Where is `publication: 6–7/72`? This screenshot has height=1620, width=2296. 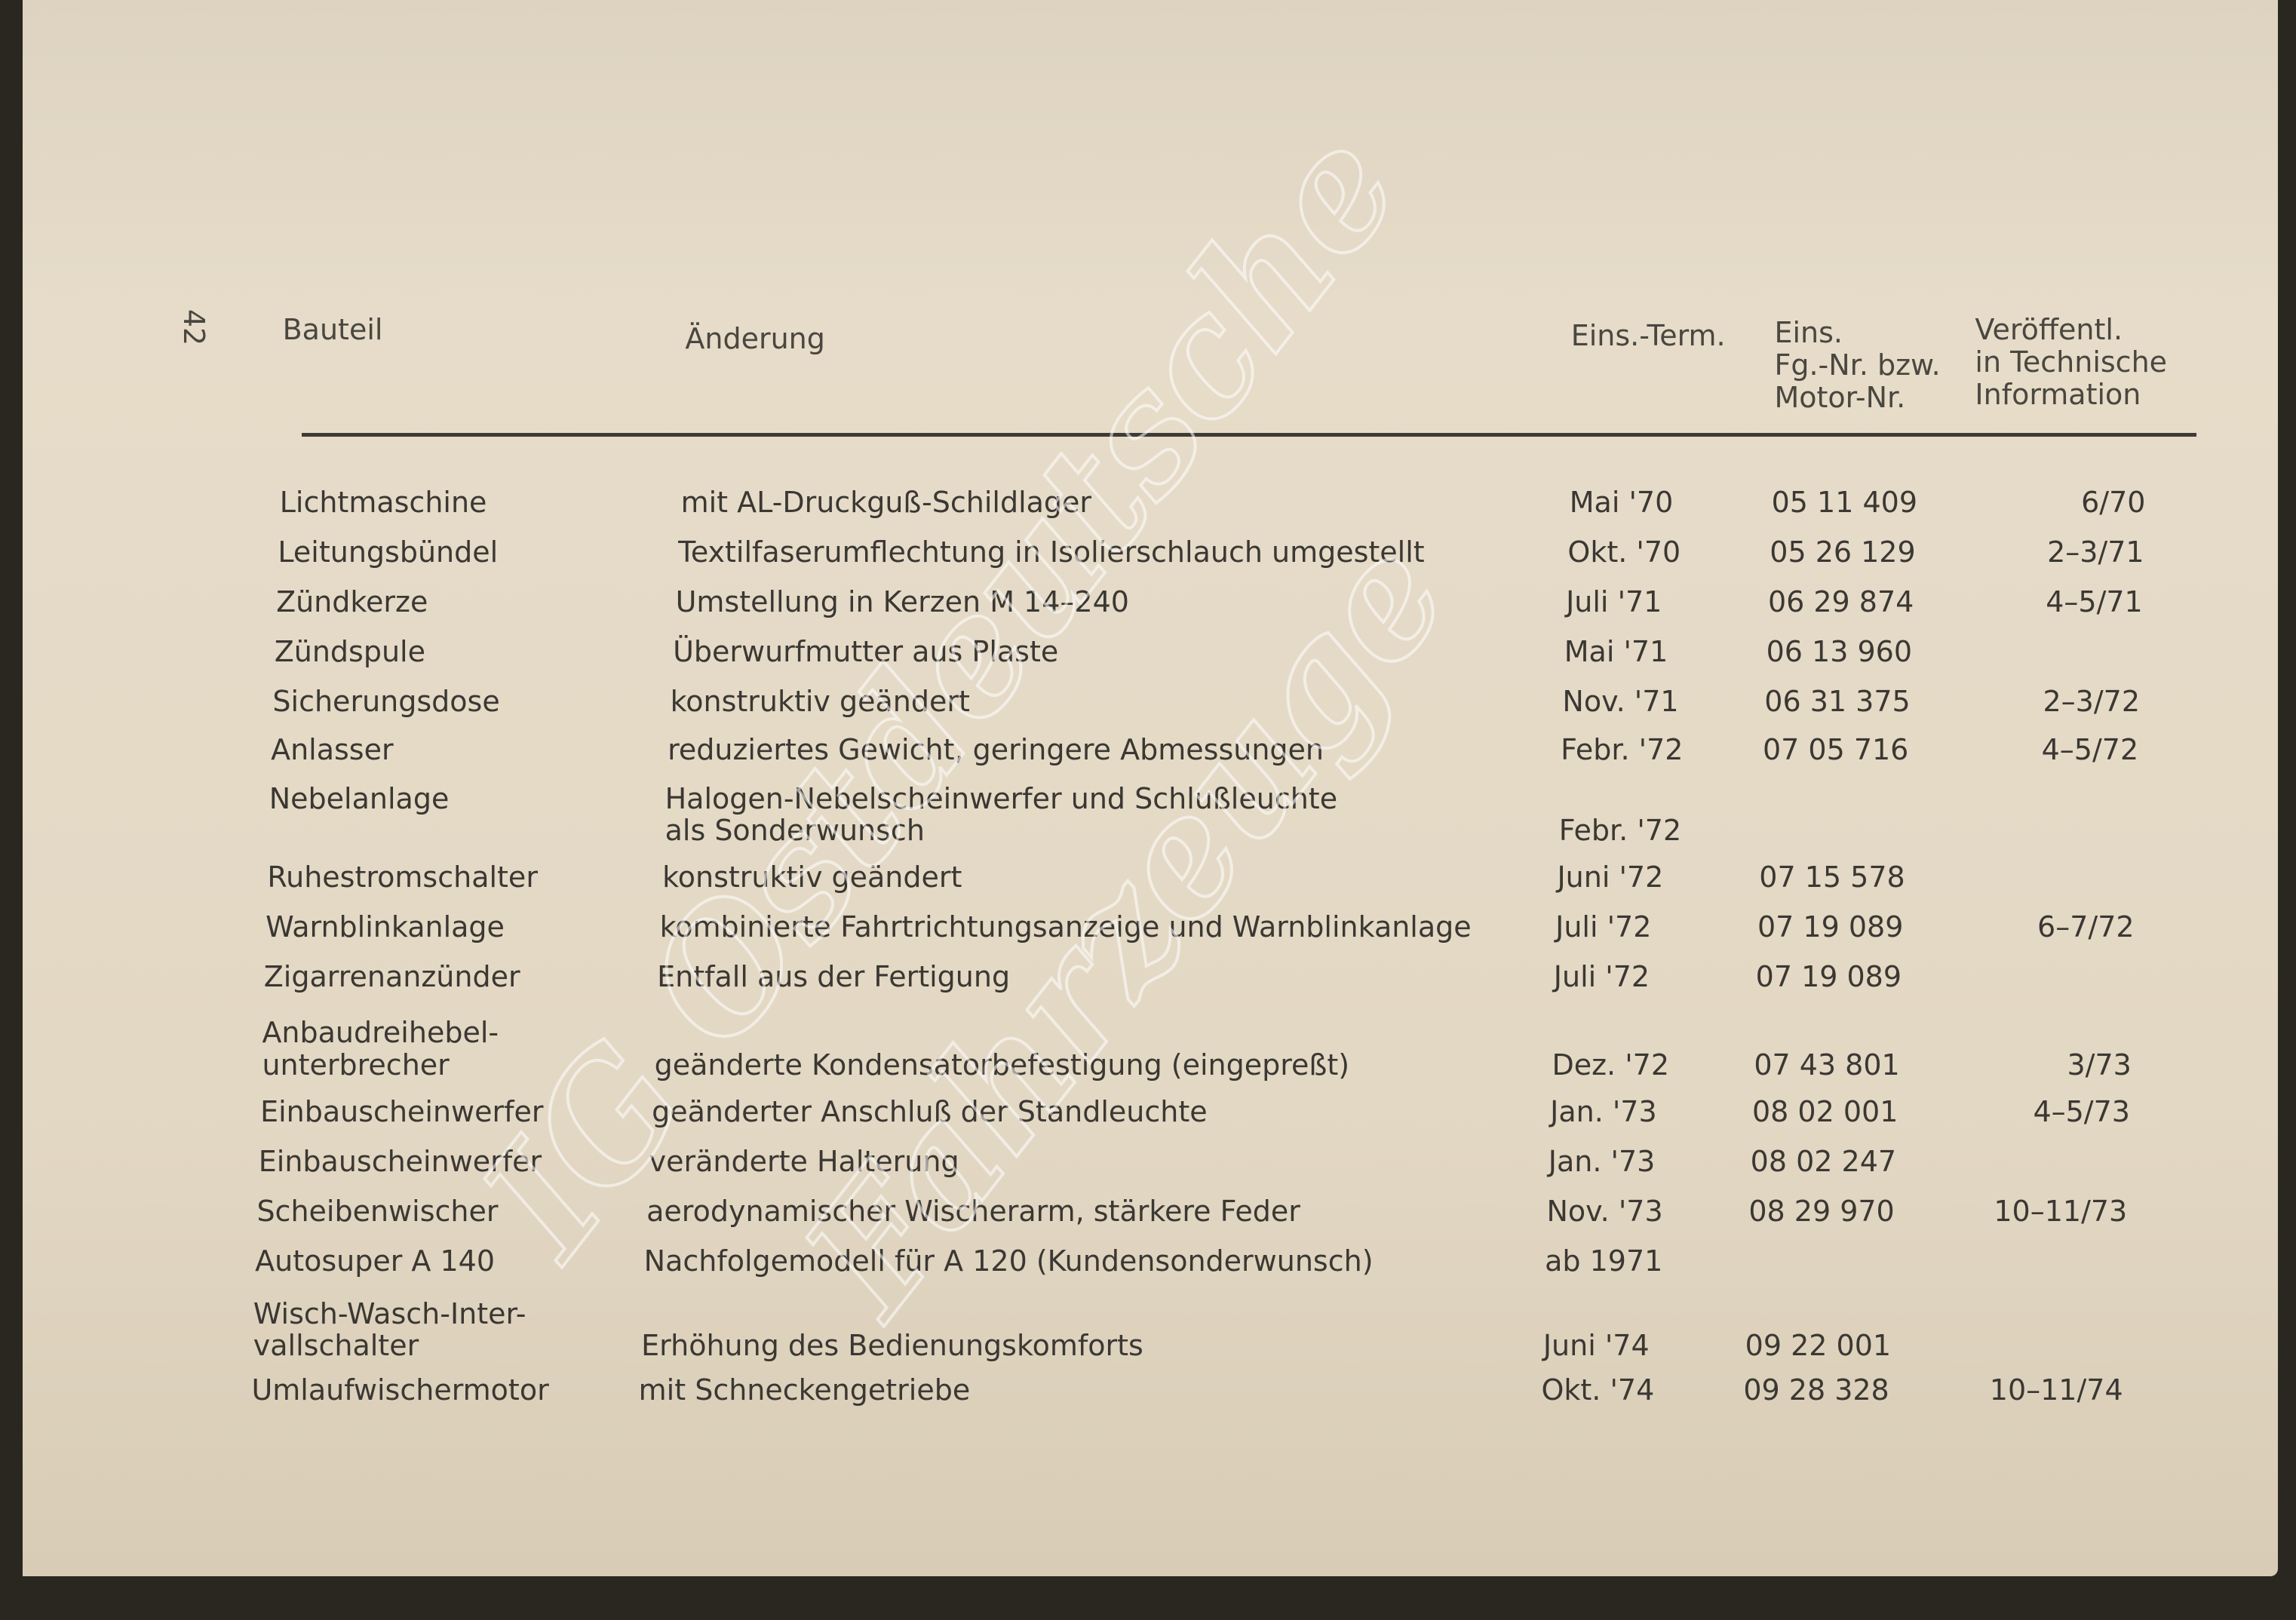 publication: 6–7/72 is located at coordinates (2086, 927).